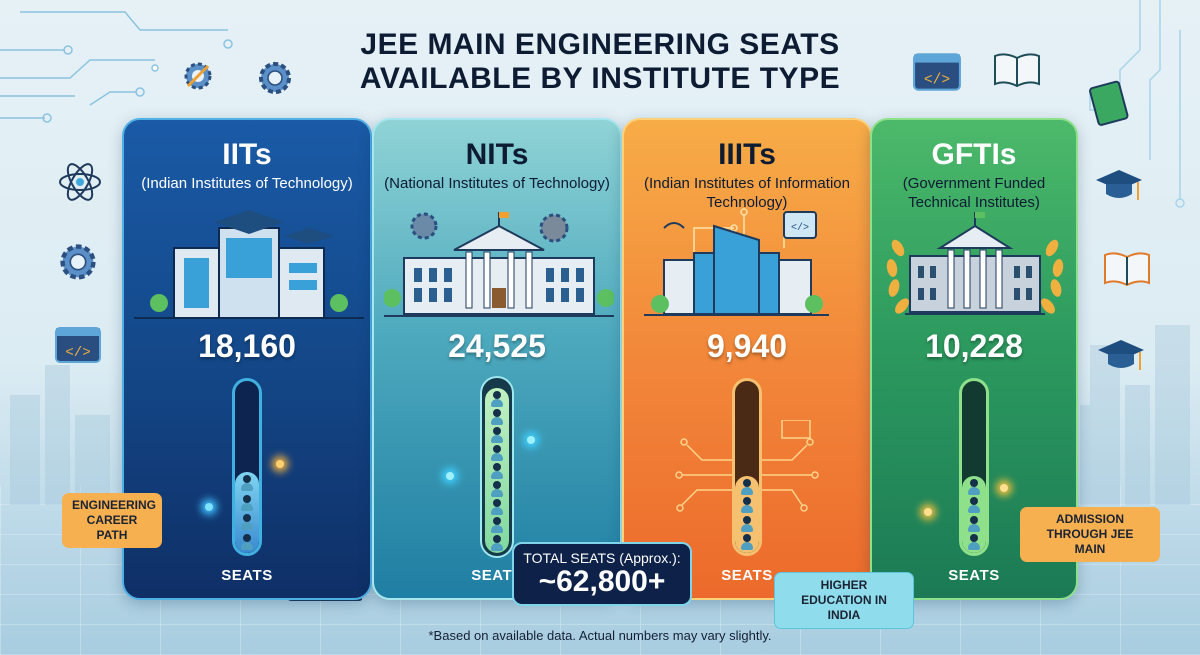  Describe the element at coordinates (247, 183) in the screenshot. I see `card-subtitle: (Indian Institutes of Technology)` at that location.